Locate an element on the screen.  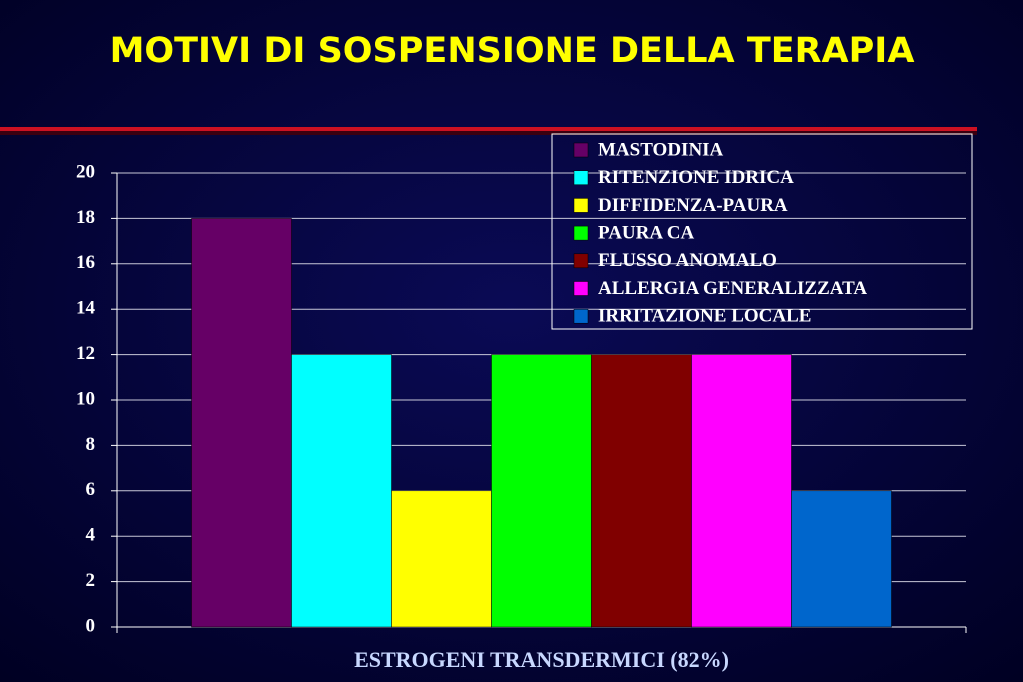
y-tick-label: 20 is located at coordinates (85, 171).